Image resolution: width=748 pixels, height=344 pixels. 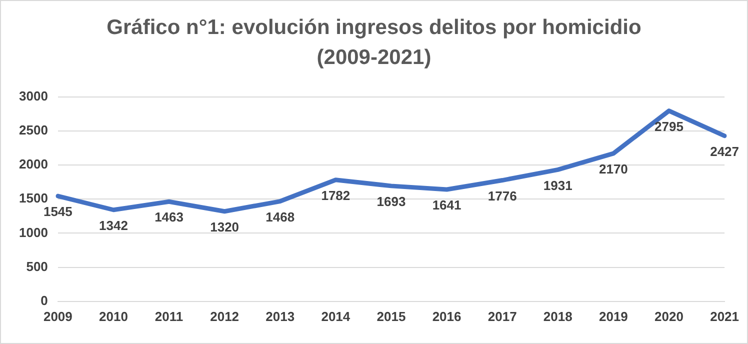 I want to click on x-tick-label: 2009, so click(x=57, y=316).